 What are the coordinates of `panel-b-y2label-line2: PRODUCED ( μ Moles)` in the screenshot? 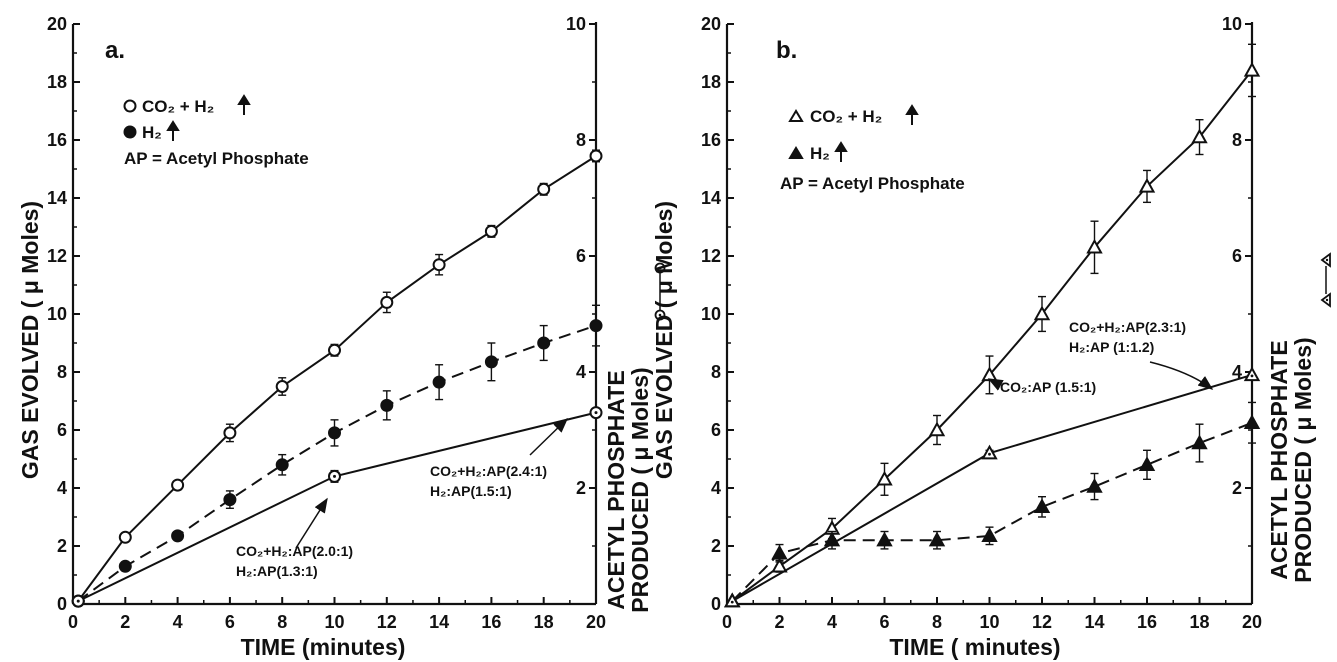 It's located at (1303, 459).